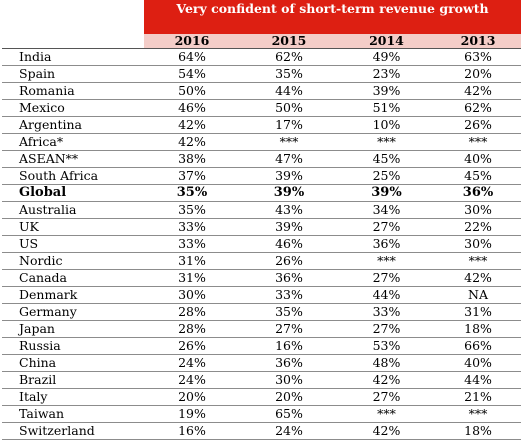  What do you see at coordinates (289, 125) in the screenshot?
I see `value-cell-2015: 17%` at bounding box center [289, 125].